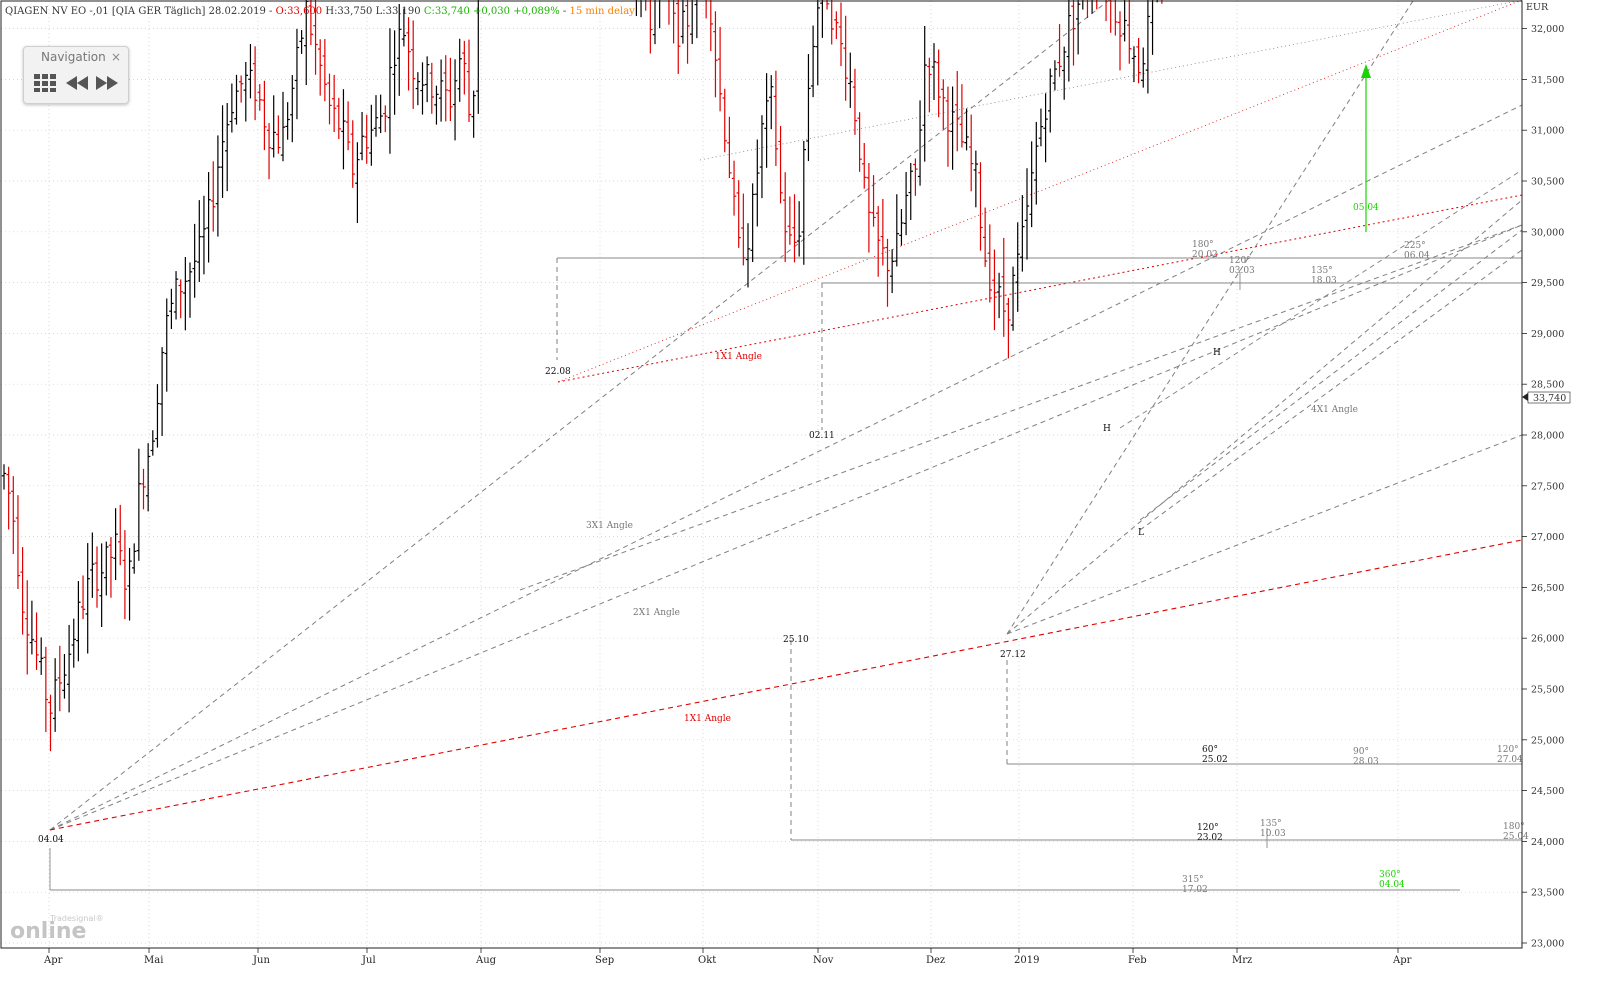 This screenshot has width=1599, height=985. Describe the element at coordinates (77, 85) in the screenshot. I see `rewind-icon` at that location.